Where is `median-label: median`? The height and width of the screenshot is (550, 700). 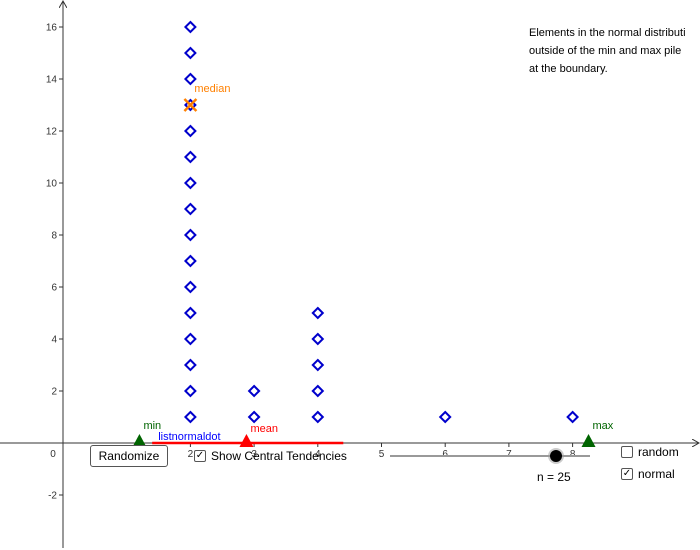
median-label: median is located at coordinates (212, 89).